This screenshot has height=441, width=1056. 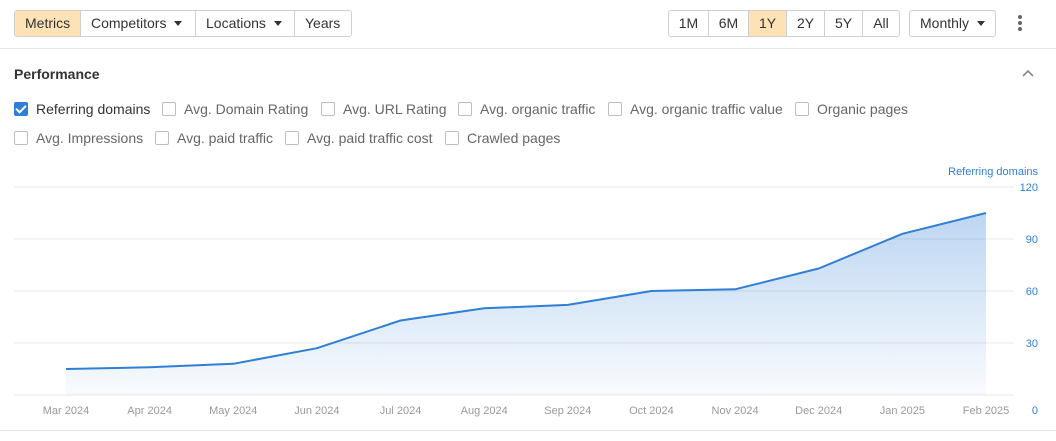 I want to click on metric-avg-paid-traffic-cost: Avg. paid traffic cost, so click(x=385, y=138).